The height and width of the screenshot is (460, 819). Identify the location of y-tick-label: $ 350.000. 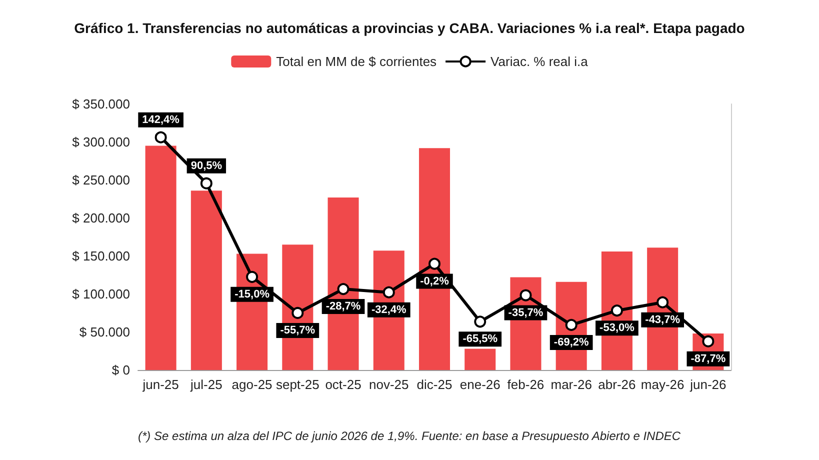
(101, 104).